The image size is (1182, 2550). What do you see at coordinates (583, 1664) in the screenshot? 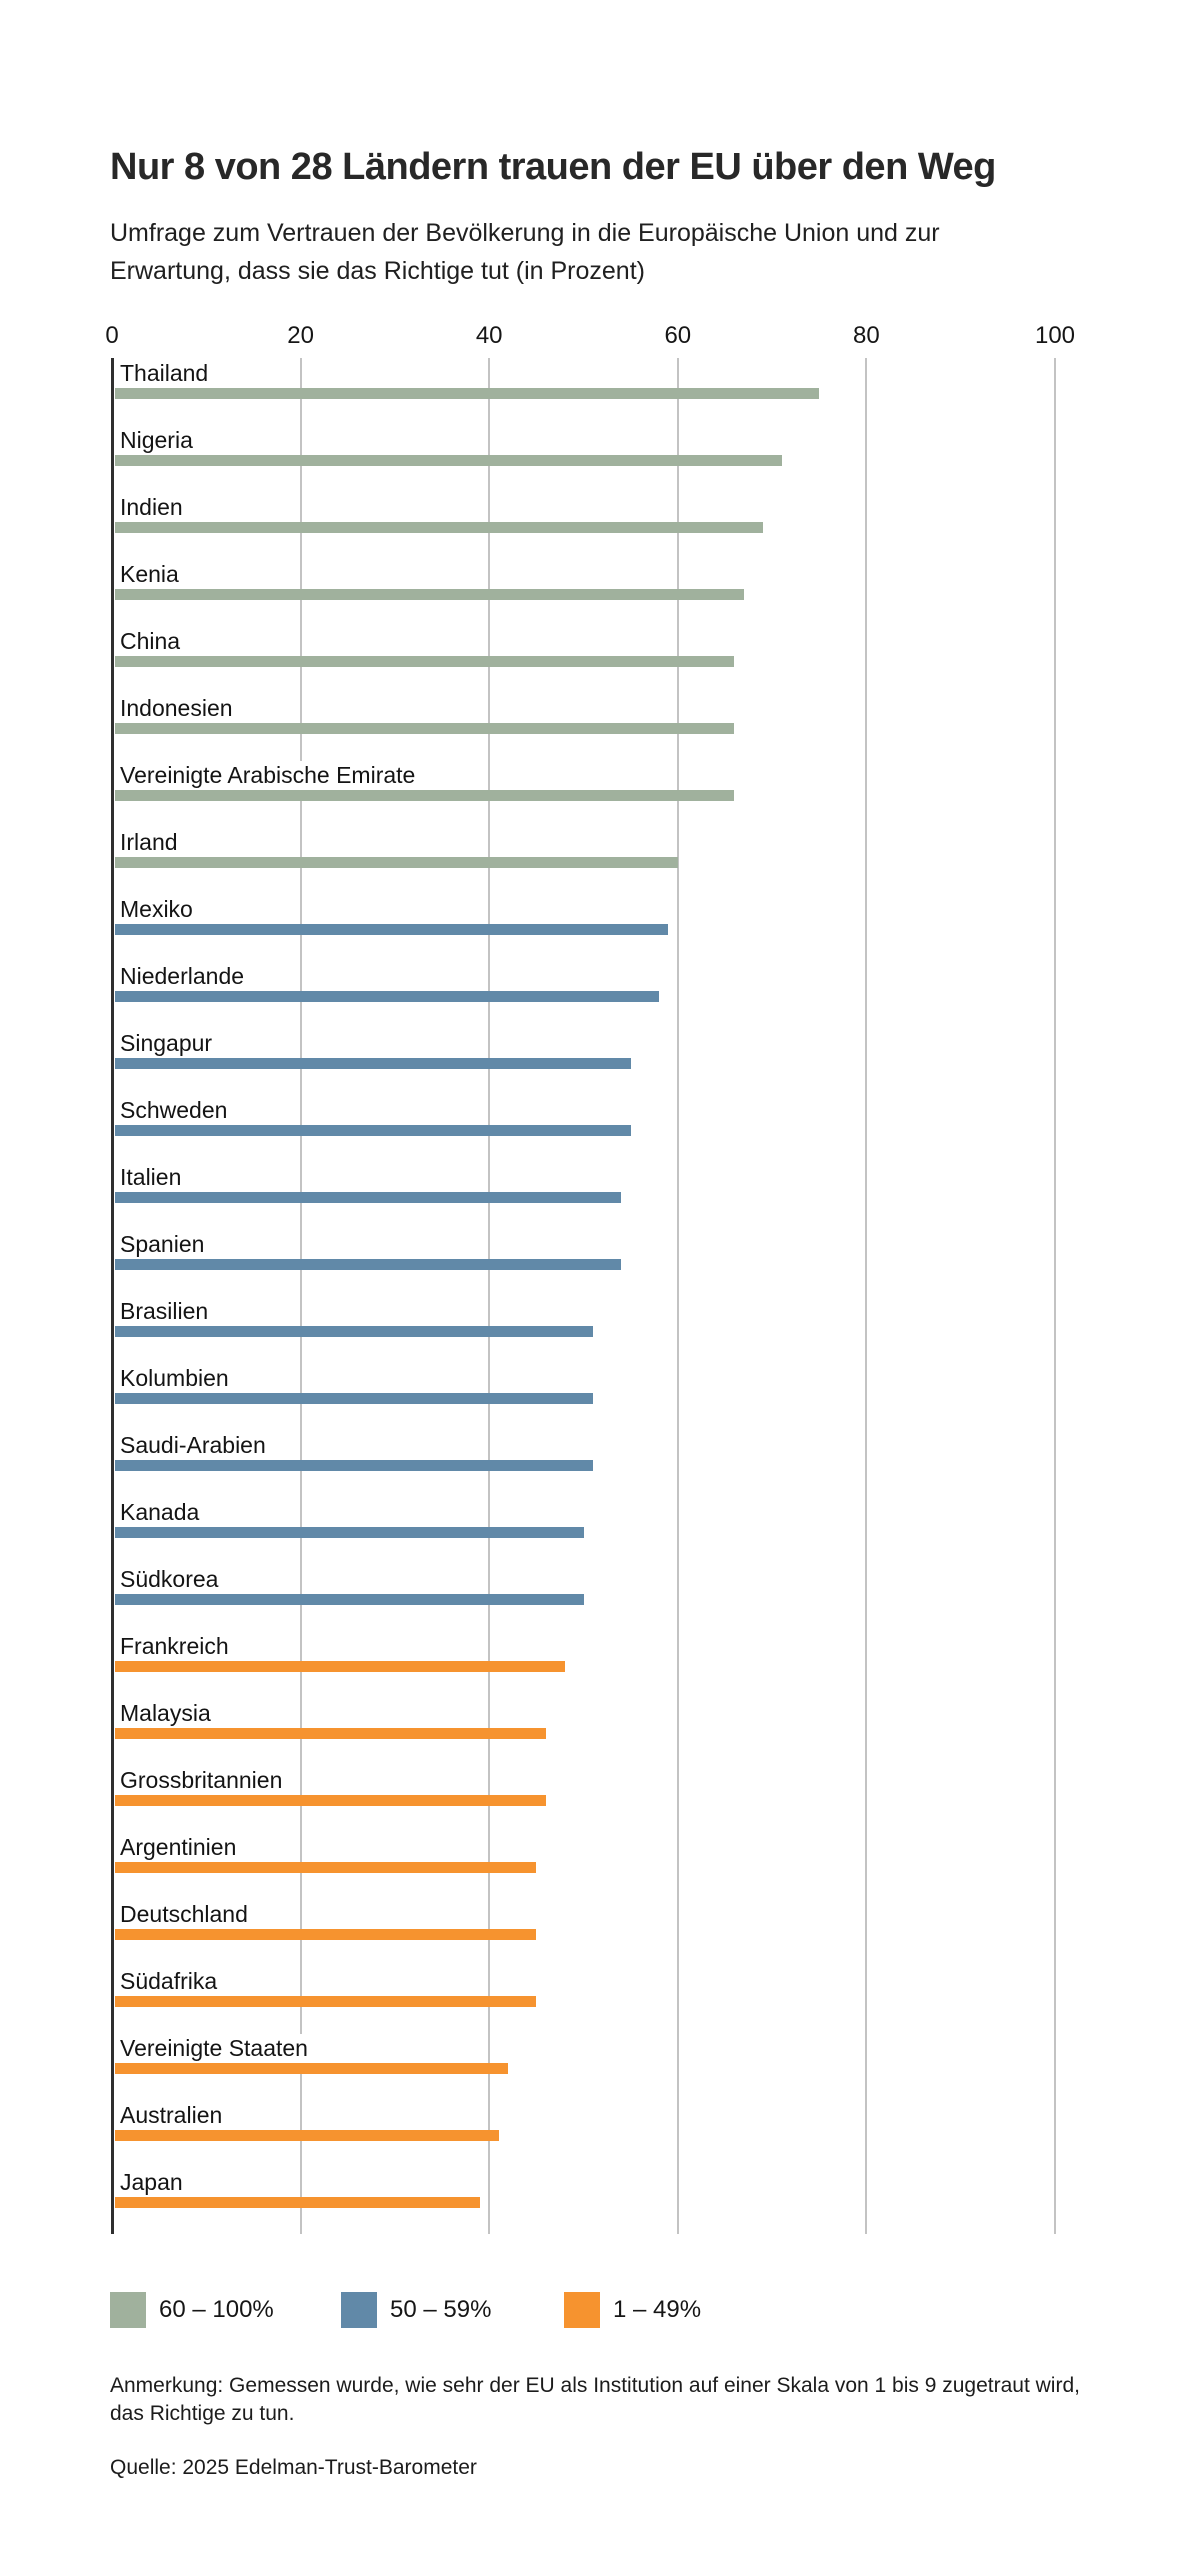
I see `bar-row: Frankreich` at bounding box center [583, 1664].